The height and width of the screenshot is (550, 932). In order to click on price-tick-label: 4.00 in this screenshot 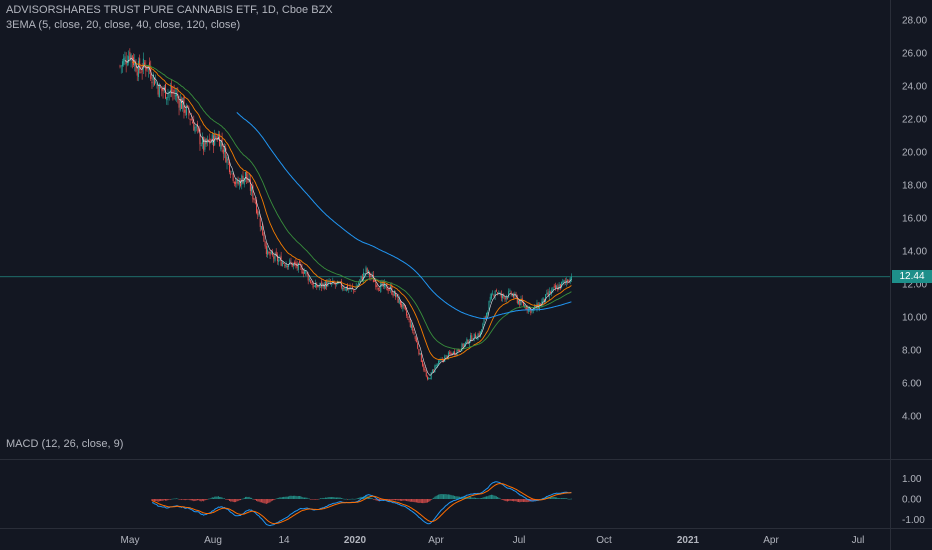, I will do `click(912, 417)`.